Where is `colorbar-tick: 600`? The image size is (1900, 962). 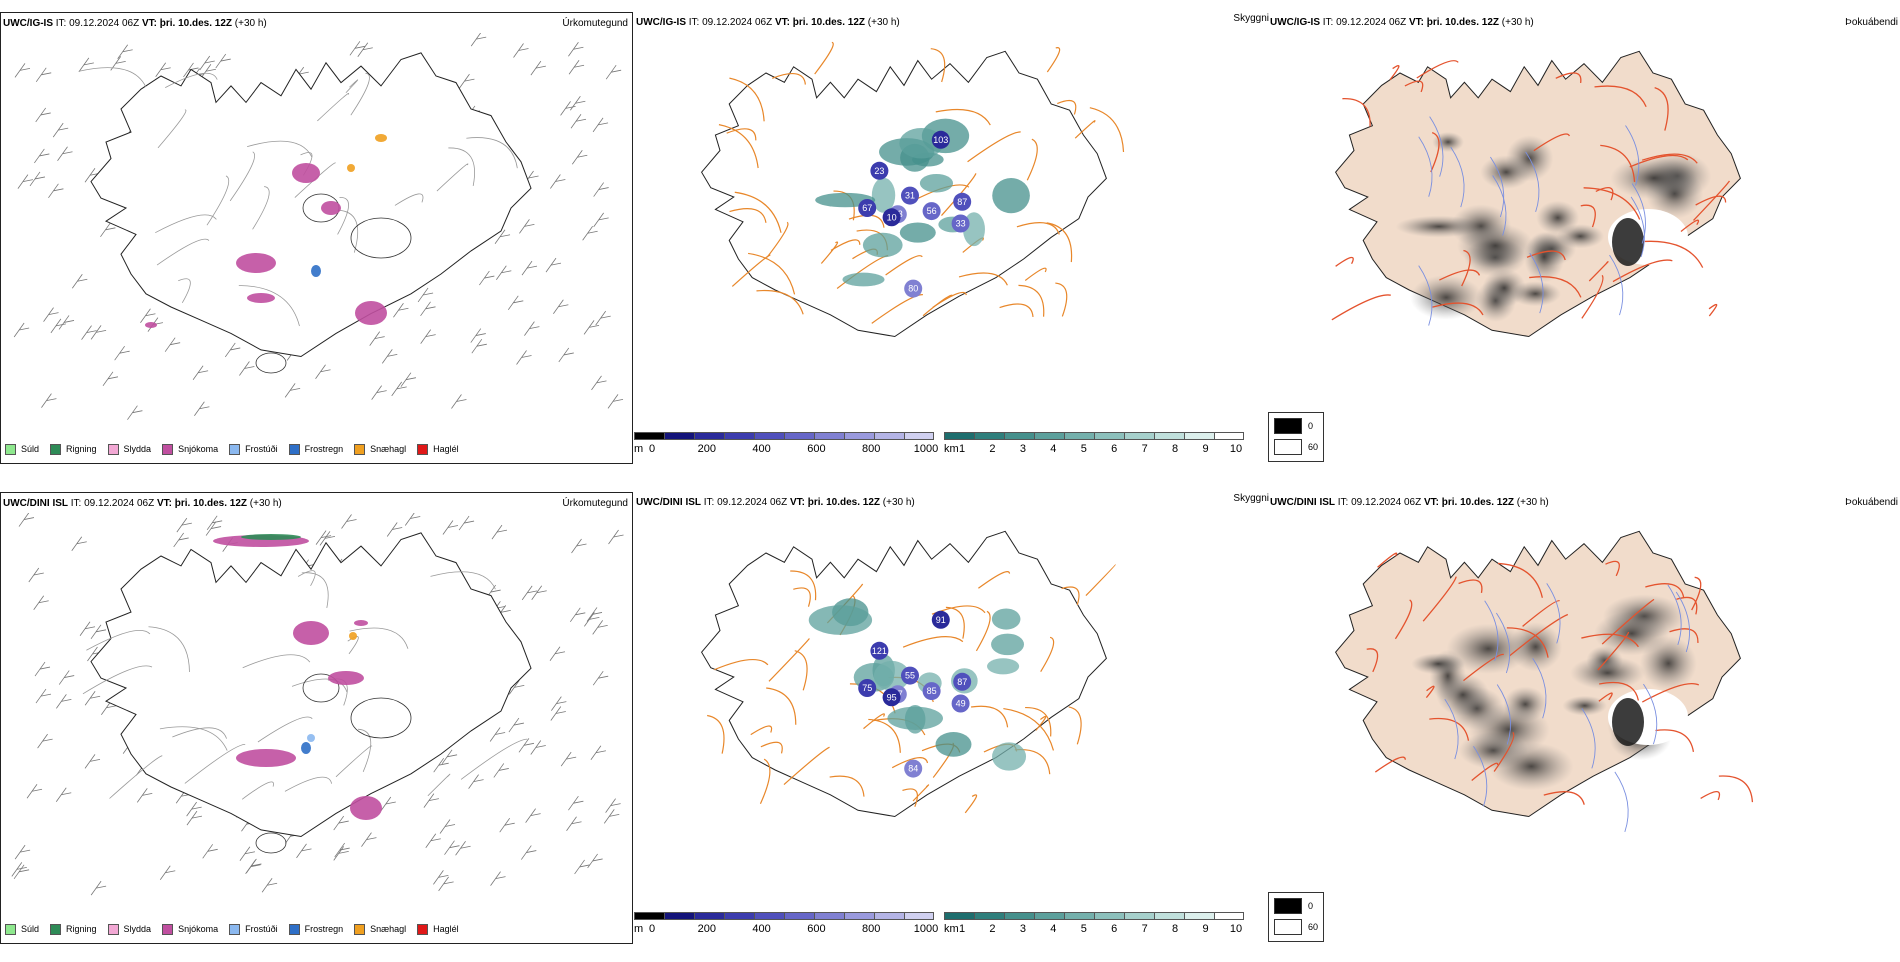 colorbar-tick: 600 is located at coordinates (816, 449).